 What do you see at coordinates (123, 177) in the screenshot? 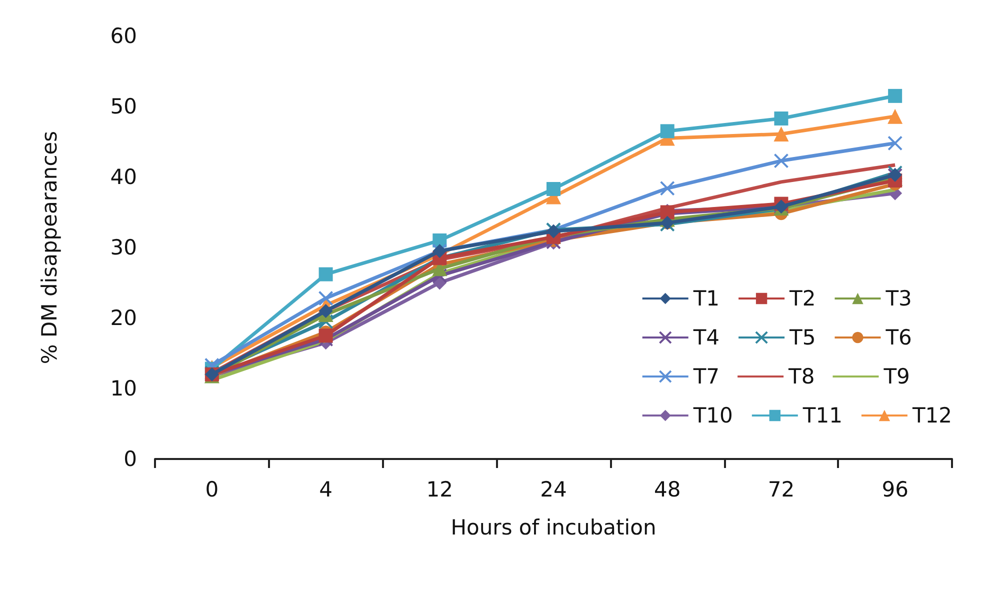
I see `y-tick-label: 40` at bounding box center [123, 177].